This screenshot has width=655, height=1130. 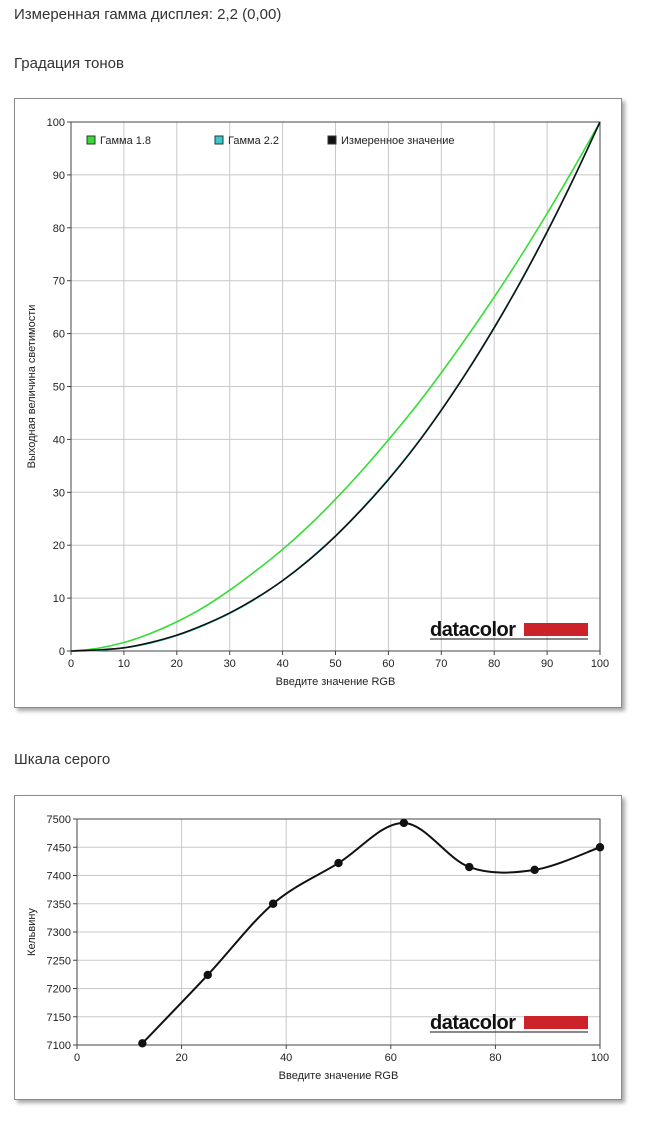 I want to click on y-tick-label: 7100, so click(x=59, y=1046).